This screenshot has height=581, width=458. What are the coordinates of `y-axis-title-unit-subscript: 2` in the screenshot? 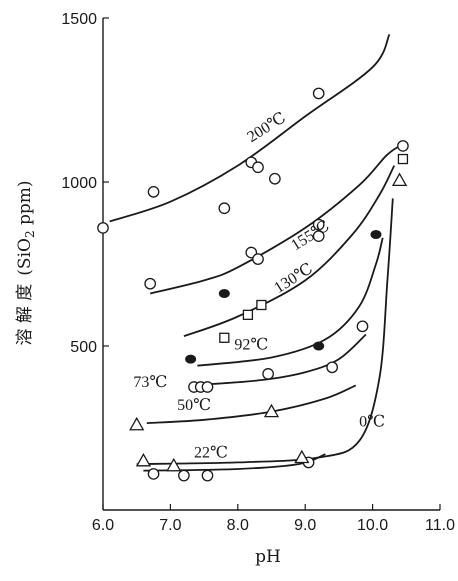 It's located at (30, 234).